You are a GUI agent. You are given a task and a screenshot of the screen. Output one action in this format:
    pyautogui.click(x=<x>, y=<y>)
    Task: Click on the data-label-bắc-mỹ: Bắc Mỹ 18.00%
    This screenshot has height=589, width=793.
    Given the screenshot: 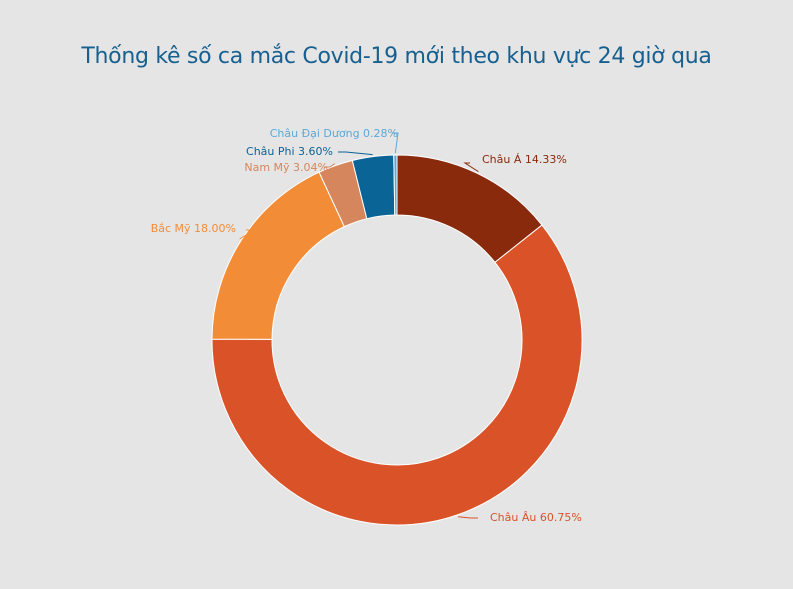 What is the action you would take?
    pyautogui.click(x=193, y=228)
    